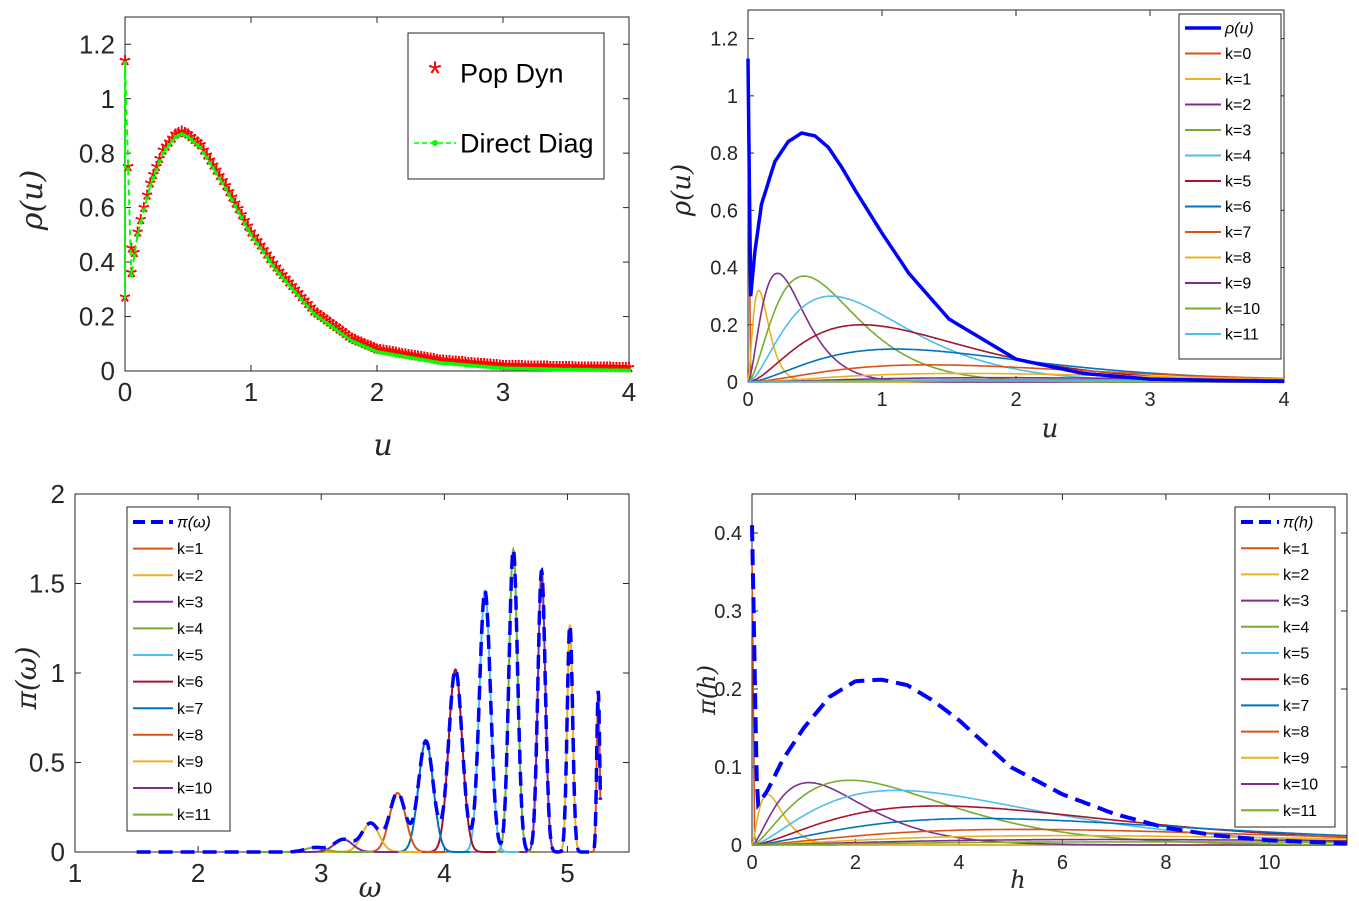 Image resolution: width=1359 pixels, height=901 pixels. I want to click on y-tick-label: 0.5, so click(47, 763).